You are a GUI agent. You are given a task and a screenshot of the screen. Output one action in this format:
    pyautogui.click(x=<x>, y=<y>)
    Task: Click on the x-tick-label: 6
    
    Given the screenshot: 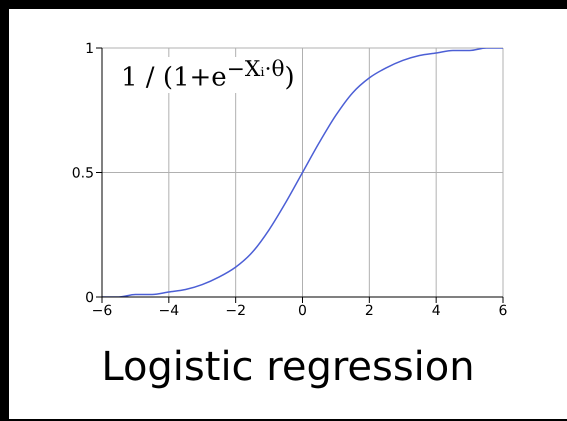 What is the action you would take?
    pyautogui.click(x=503, y=310)
    